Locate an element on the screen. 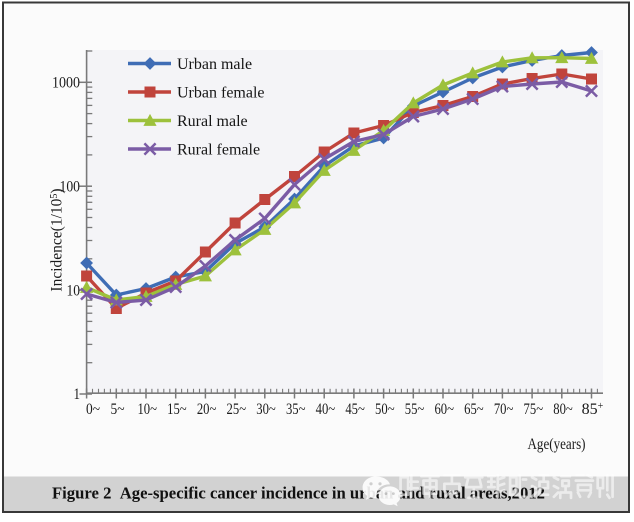  svg-text: Rural female is located at coordinates (218, 150).